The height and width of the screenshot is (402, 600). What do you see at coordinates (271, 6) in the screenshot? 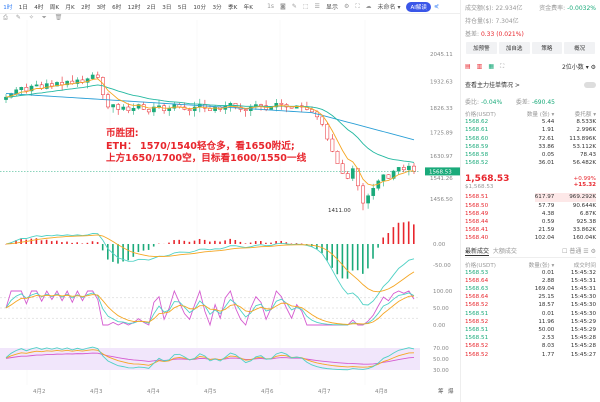
I see `interval-1s: 1s` at bounding box center [271, 6].